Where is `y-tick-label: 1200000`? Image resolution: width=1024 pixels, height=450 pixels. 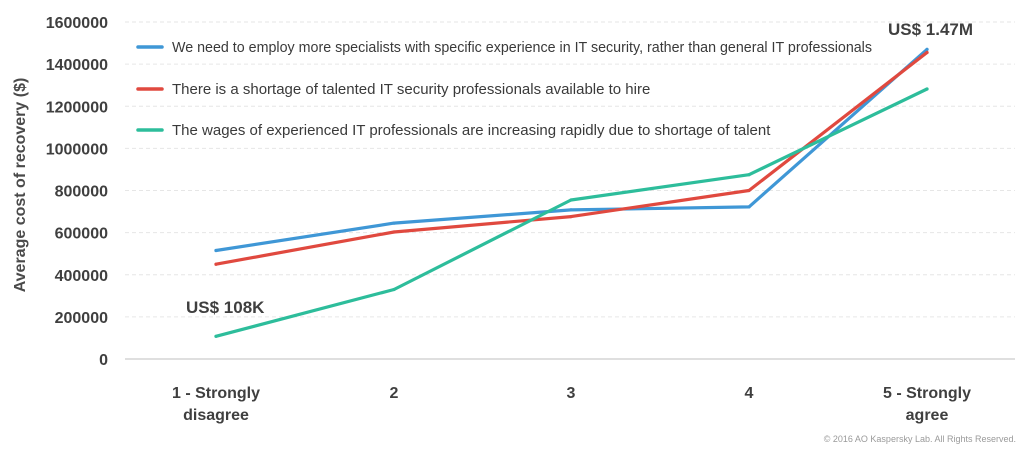
y-tick-label: 1200000 is located at coordinates (77, 107).